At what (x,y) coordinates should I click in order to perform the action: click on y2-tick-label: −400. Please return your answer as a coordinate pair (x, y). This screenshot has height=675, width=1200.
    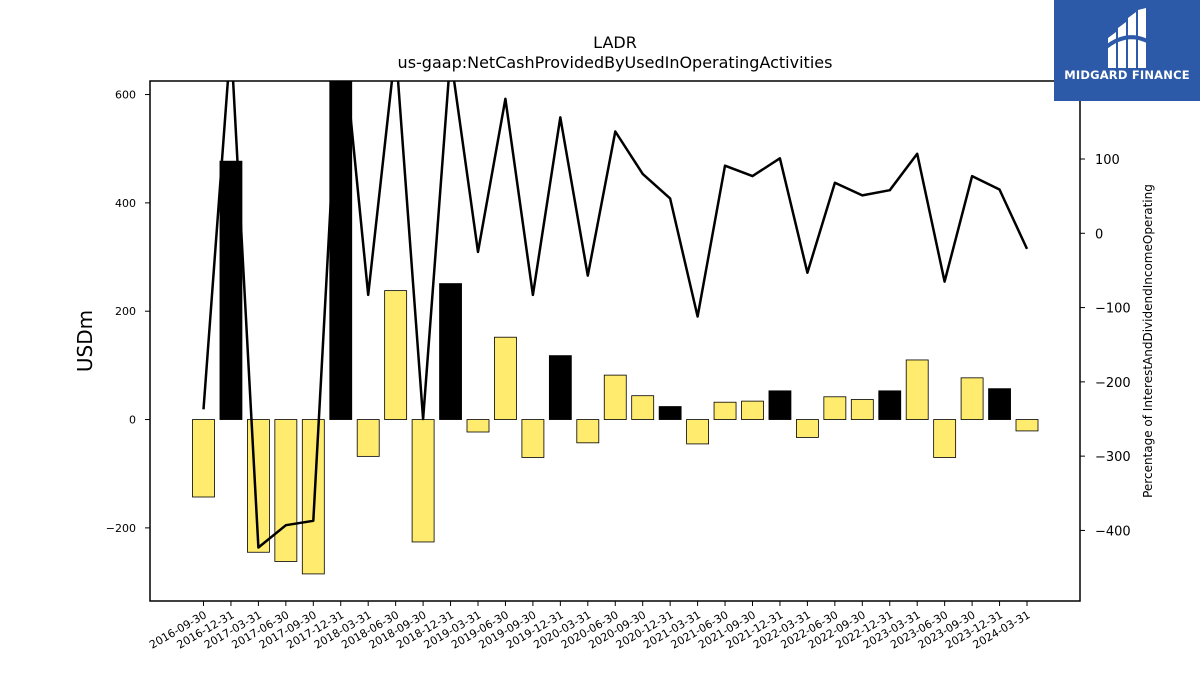
    Looking at the image, I should click on (1113, 531).